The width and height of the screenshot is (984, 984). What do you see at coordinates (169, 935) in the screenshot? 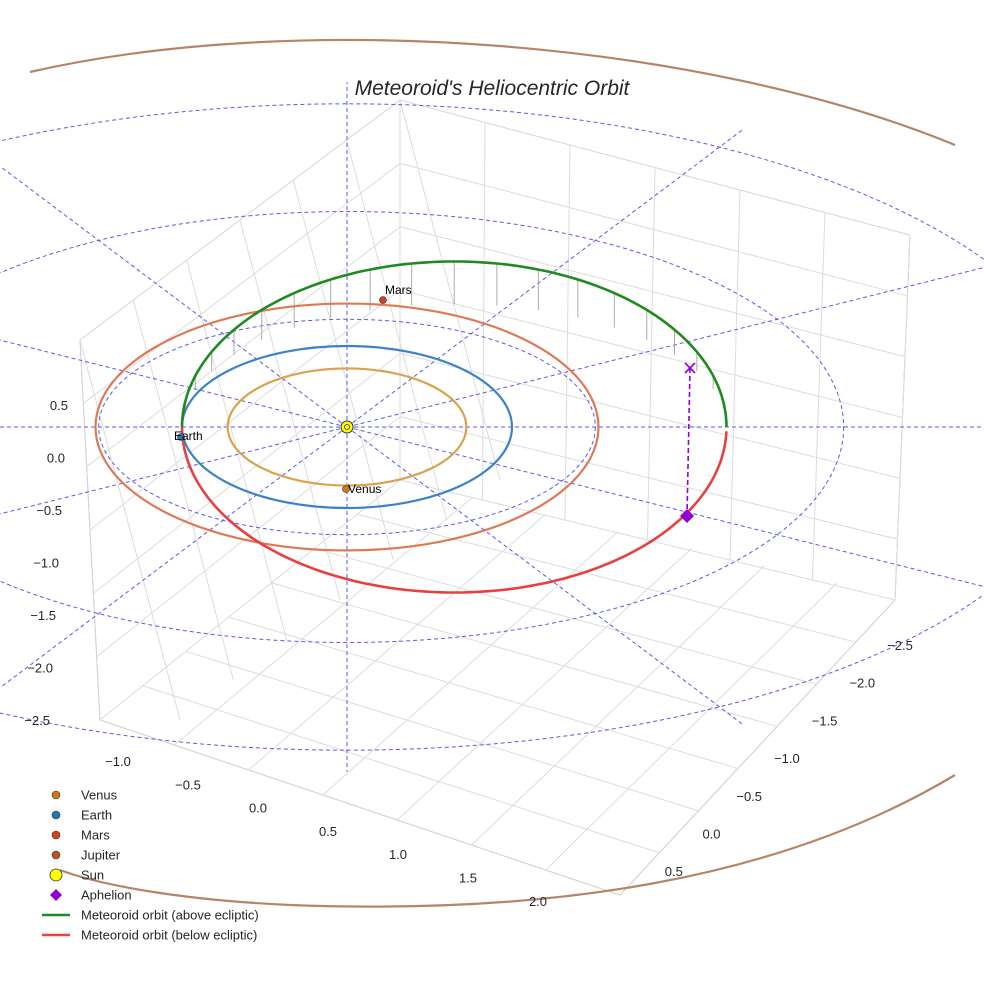
I see `svg-text:Meteoroid orbit (below eclipti: Meteoroid orbit (below ecliptic)` at bounding box center [169, 935].